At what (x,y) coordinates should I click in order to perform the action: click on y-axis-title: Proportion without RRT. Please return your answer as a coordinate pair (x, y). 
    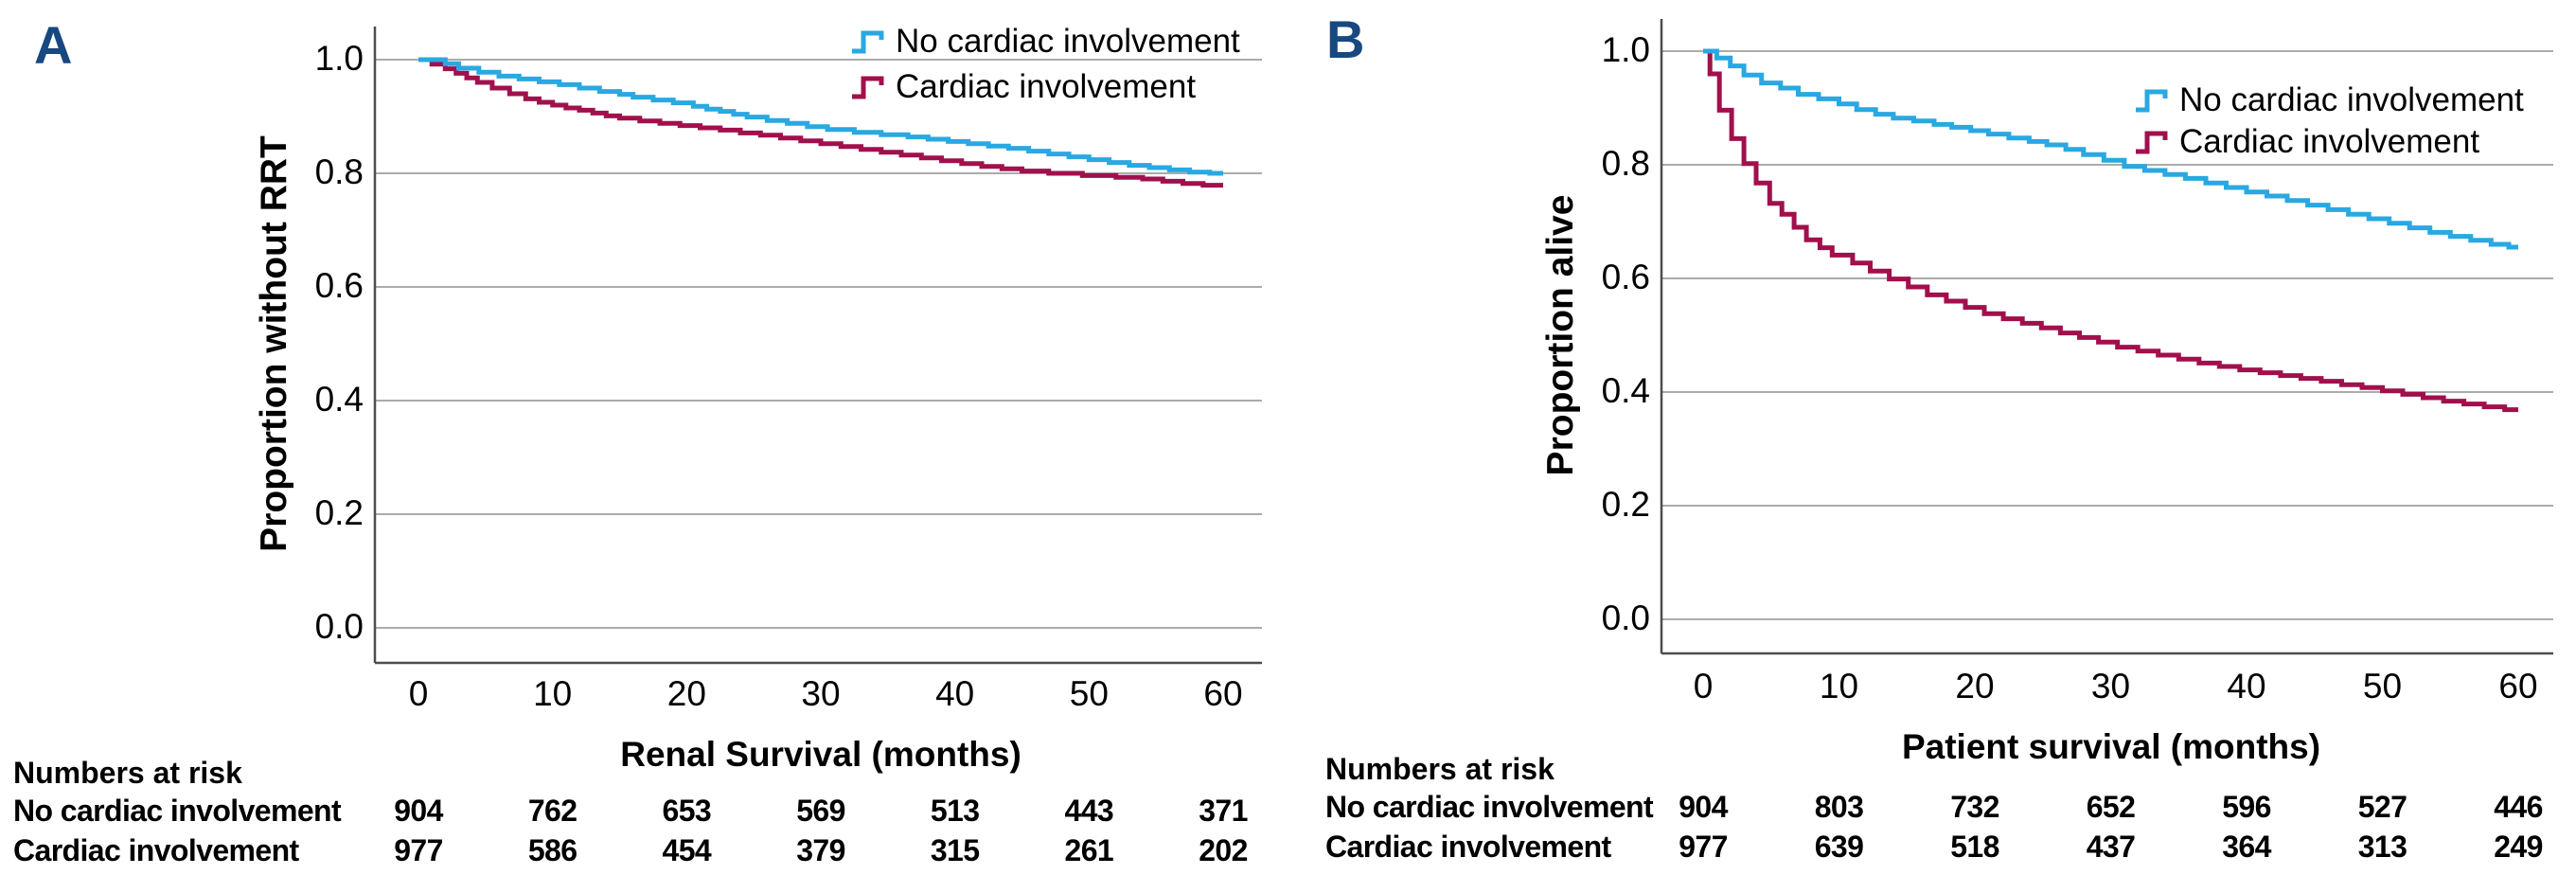
    Looking at the image, I should click on (274, 343).